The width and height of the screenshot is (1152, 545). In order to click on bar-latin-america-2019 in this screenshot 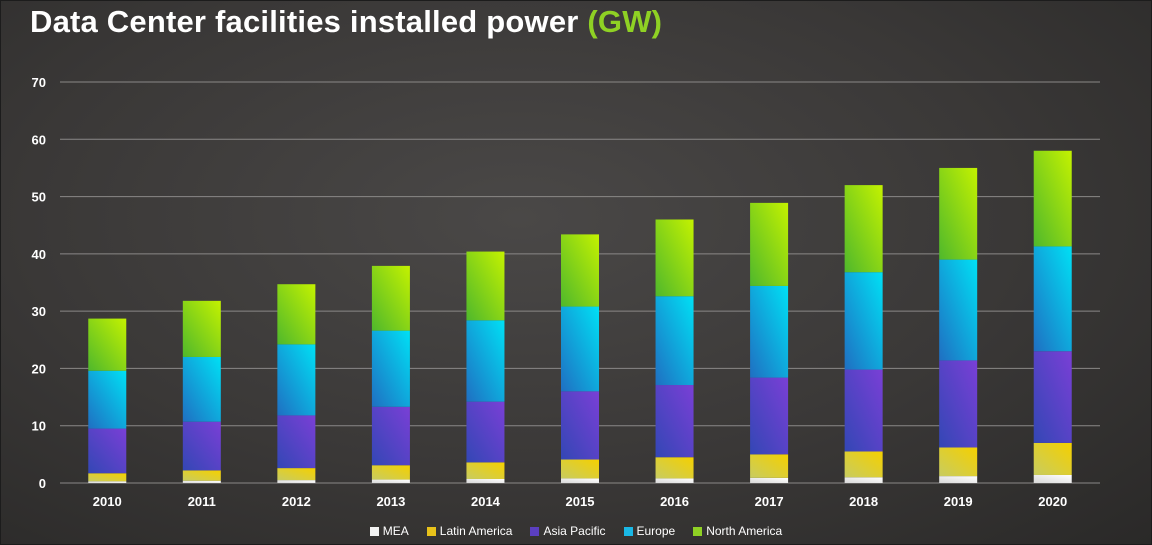, I will do `click(958, 462)`.